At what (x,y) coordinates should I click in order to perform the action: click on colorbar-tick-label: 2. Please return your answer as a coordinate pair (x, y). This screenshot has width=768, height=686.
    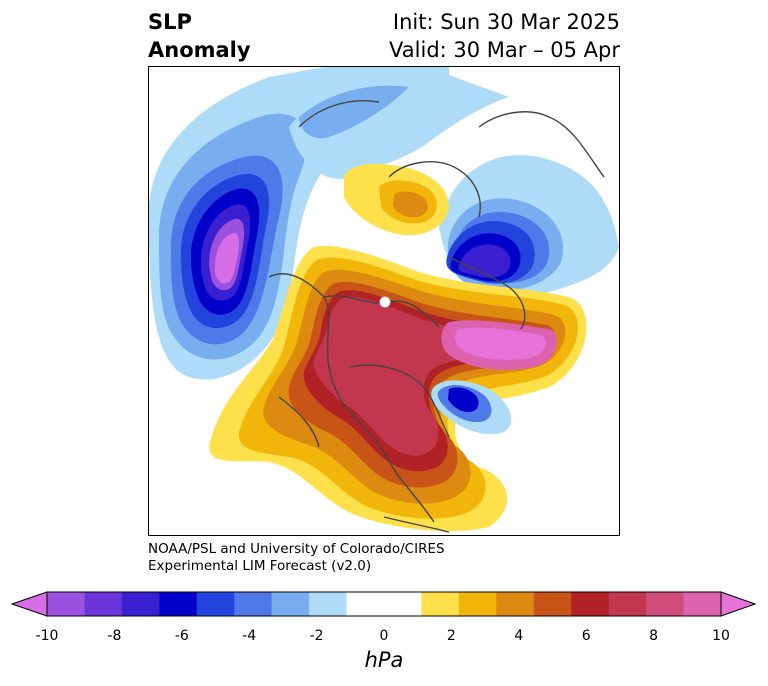
    Looking at the image, I should click on (451, 636).